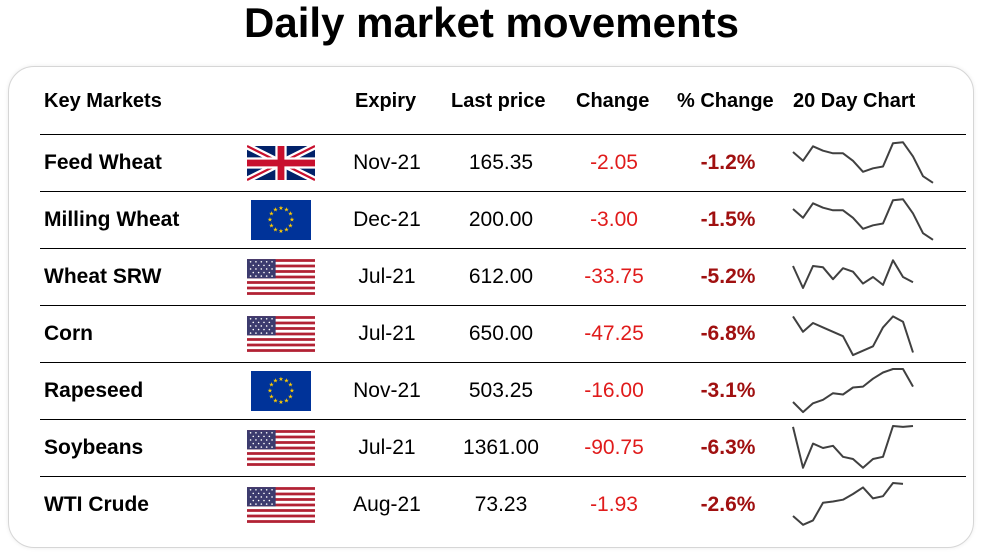 The height and width of the screenshot is (553, 983). What do you see at coordinates (728, 162) in the screenshot?
I see `pct-change-value: -1.2%` at bounding box center [728, 162].